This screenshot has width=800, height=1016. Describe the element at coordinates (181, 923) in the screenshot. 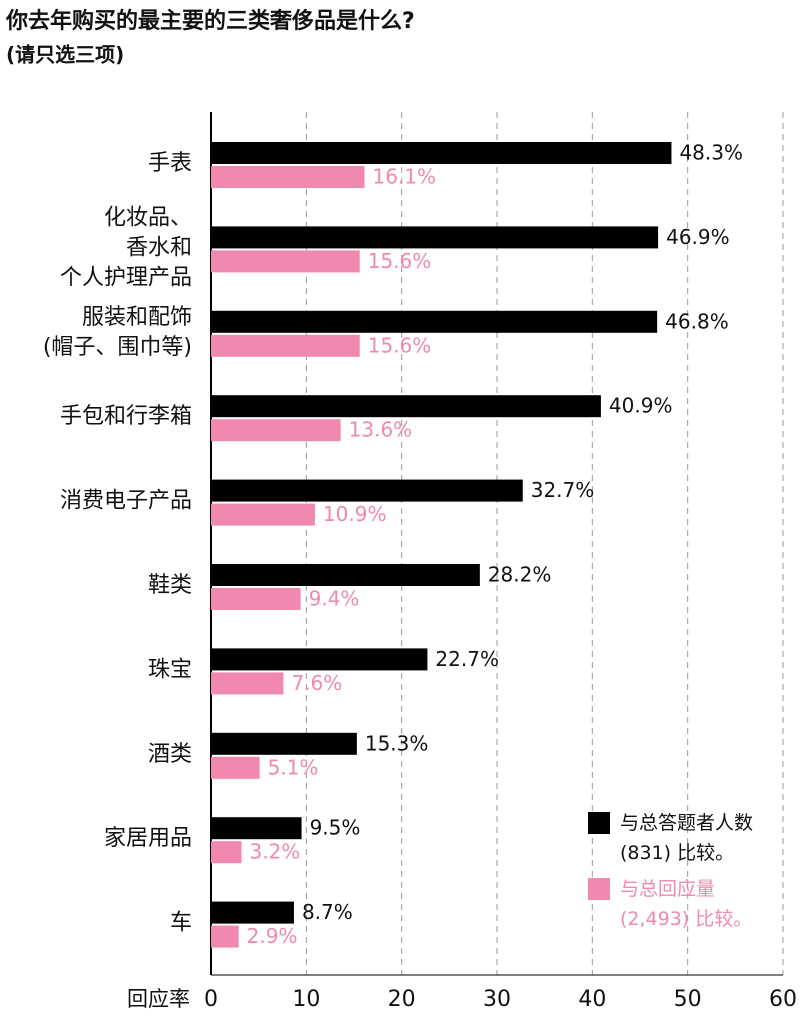

I see `y-tick-label: 车` at that location.